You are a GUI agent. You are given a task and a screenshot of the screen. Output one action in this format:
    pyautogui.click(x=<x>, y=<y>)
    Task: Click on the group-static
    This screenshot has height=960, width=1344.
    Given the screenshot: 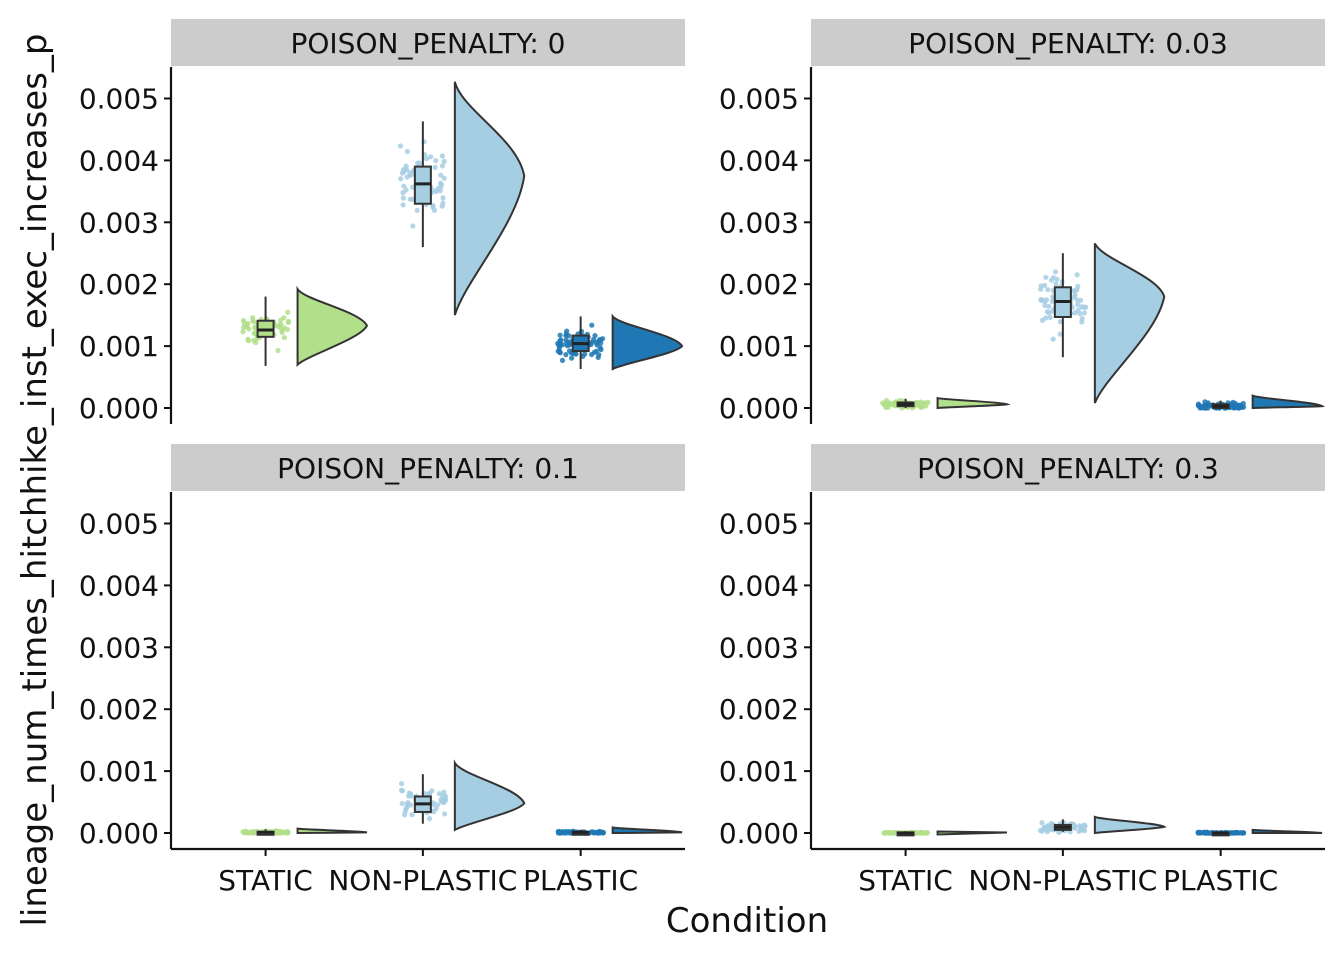 What is the action you would take?
    pyautogui.click(x=304, y=326)
    